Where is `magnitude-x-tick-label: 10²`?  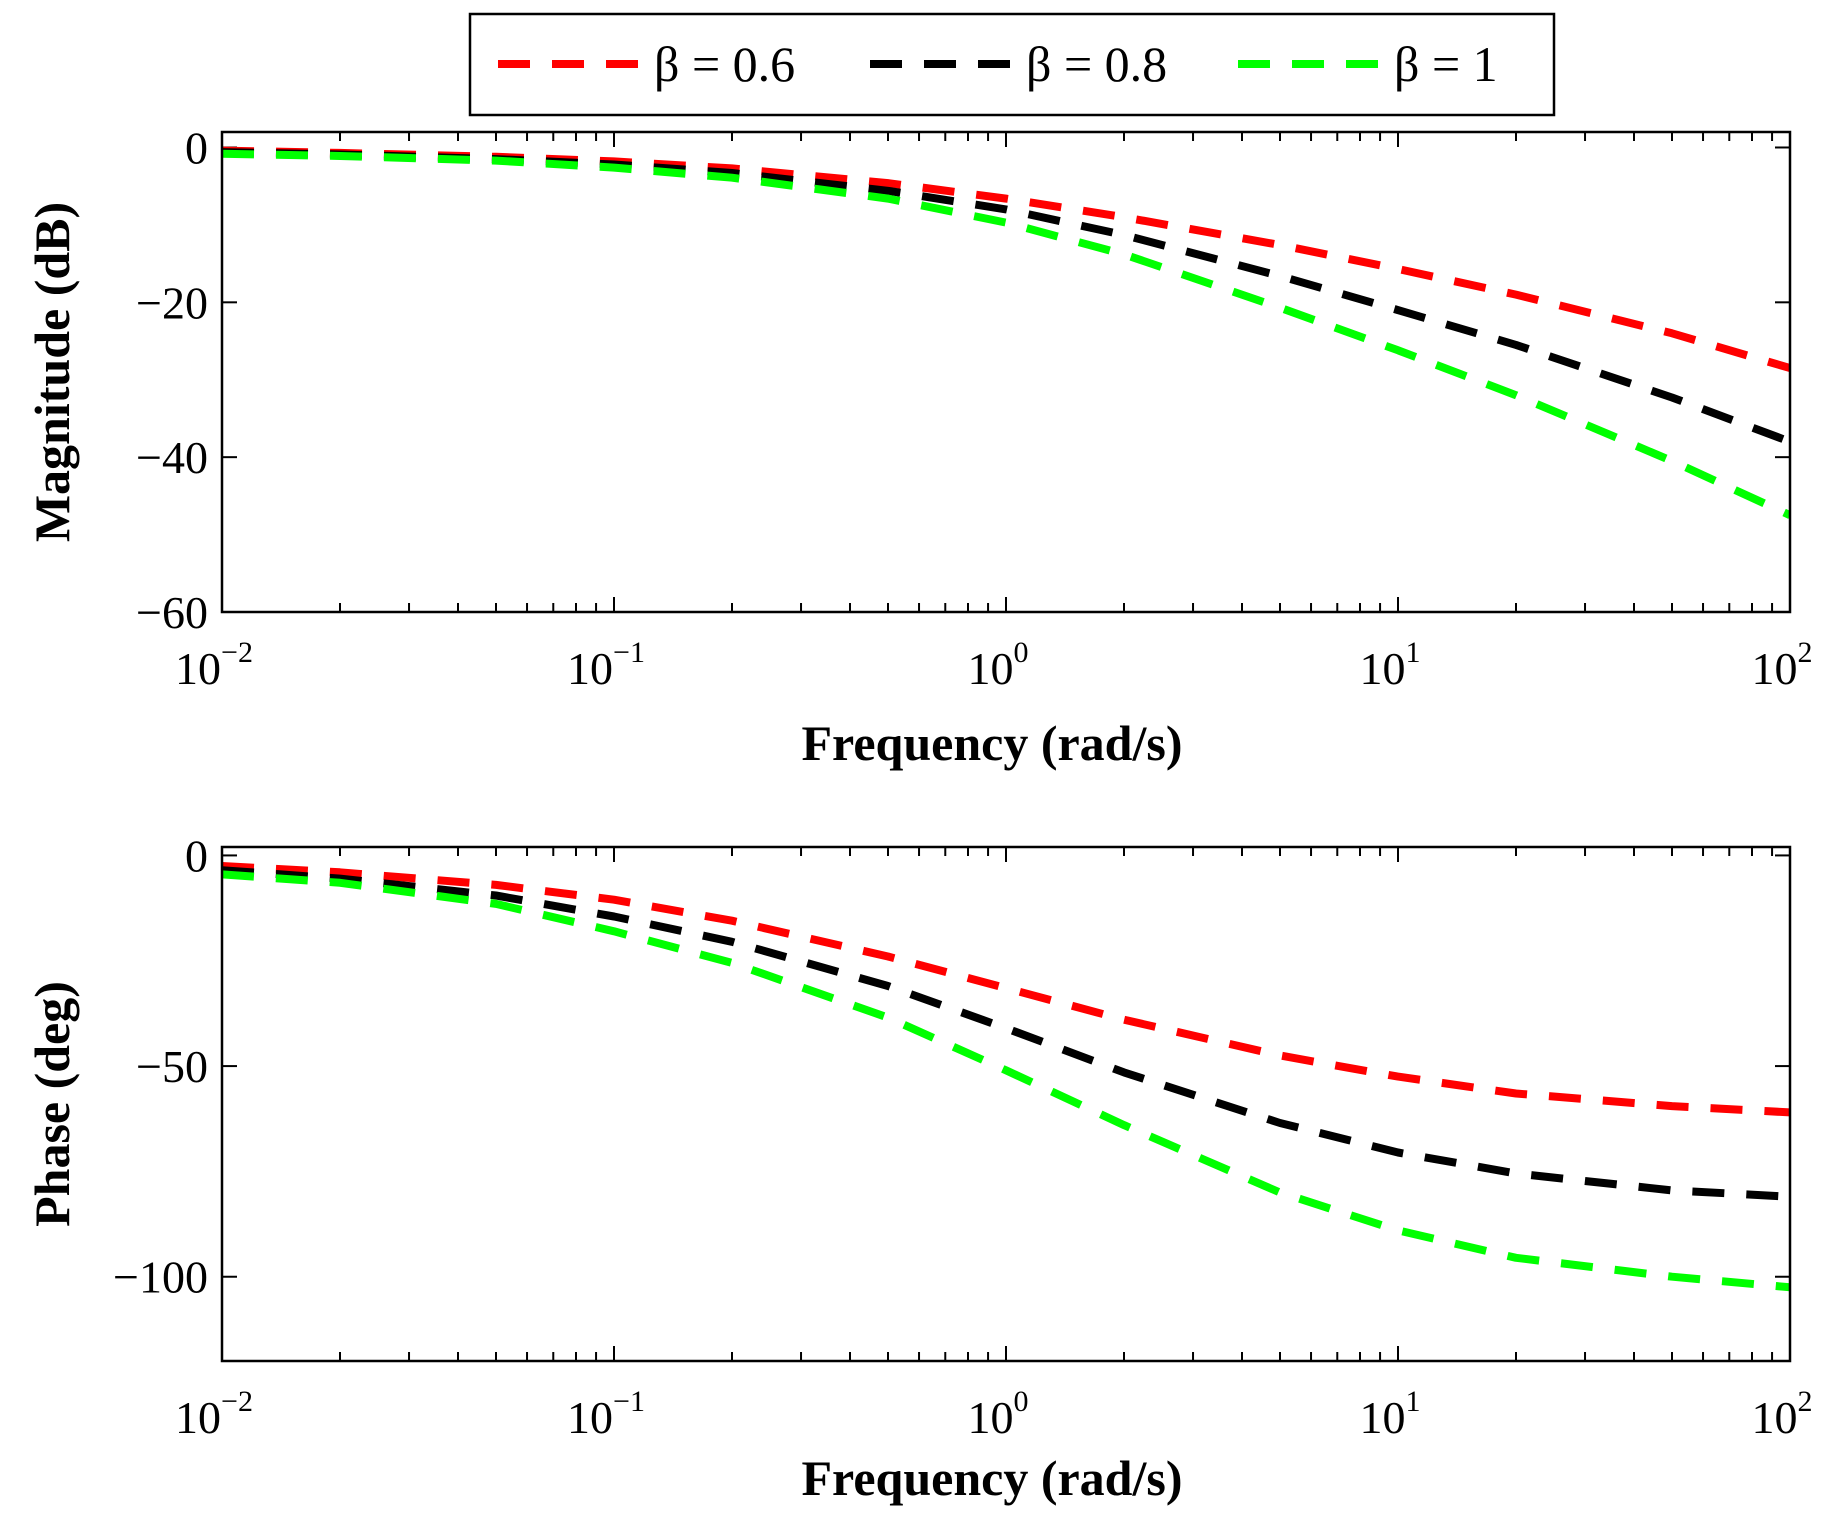
magnitude-x-tick-label: 10² is located at coordinates (1782, 665).